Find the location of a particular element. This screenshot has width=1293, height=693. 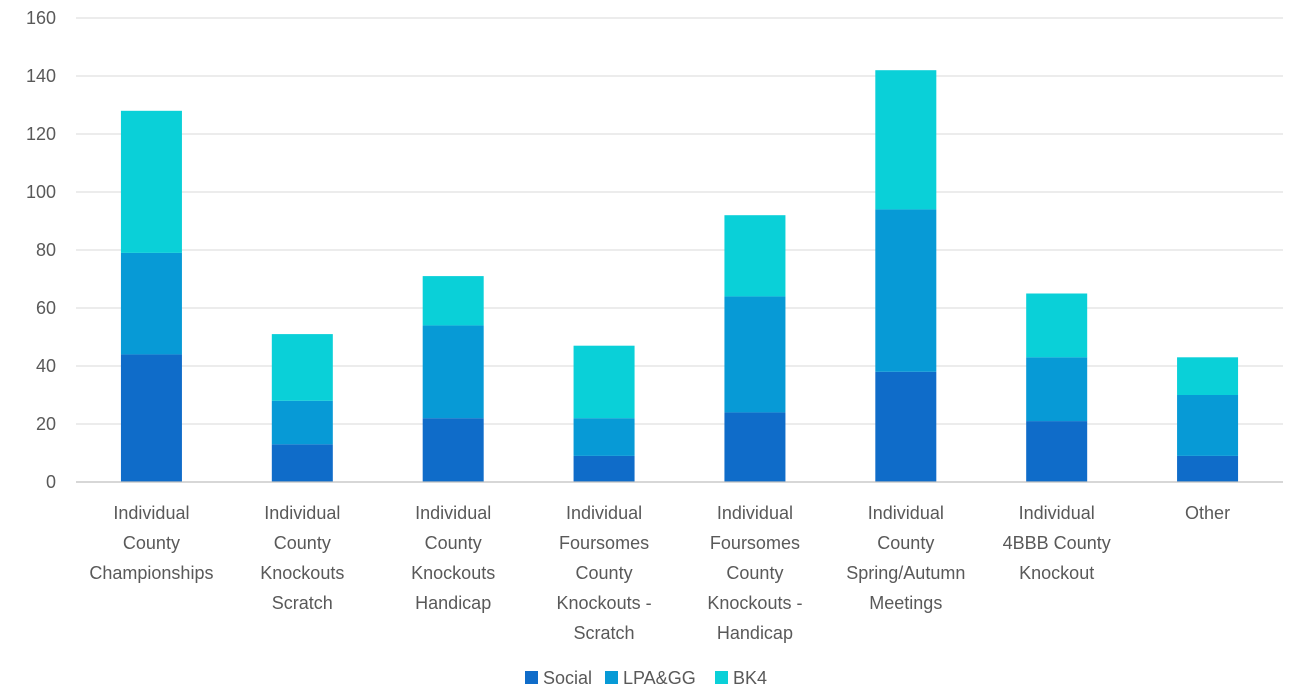

legend-item: LPA&GG is located at coordinates (650, 678).